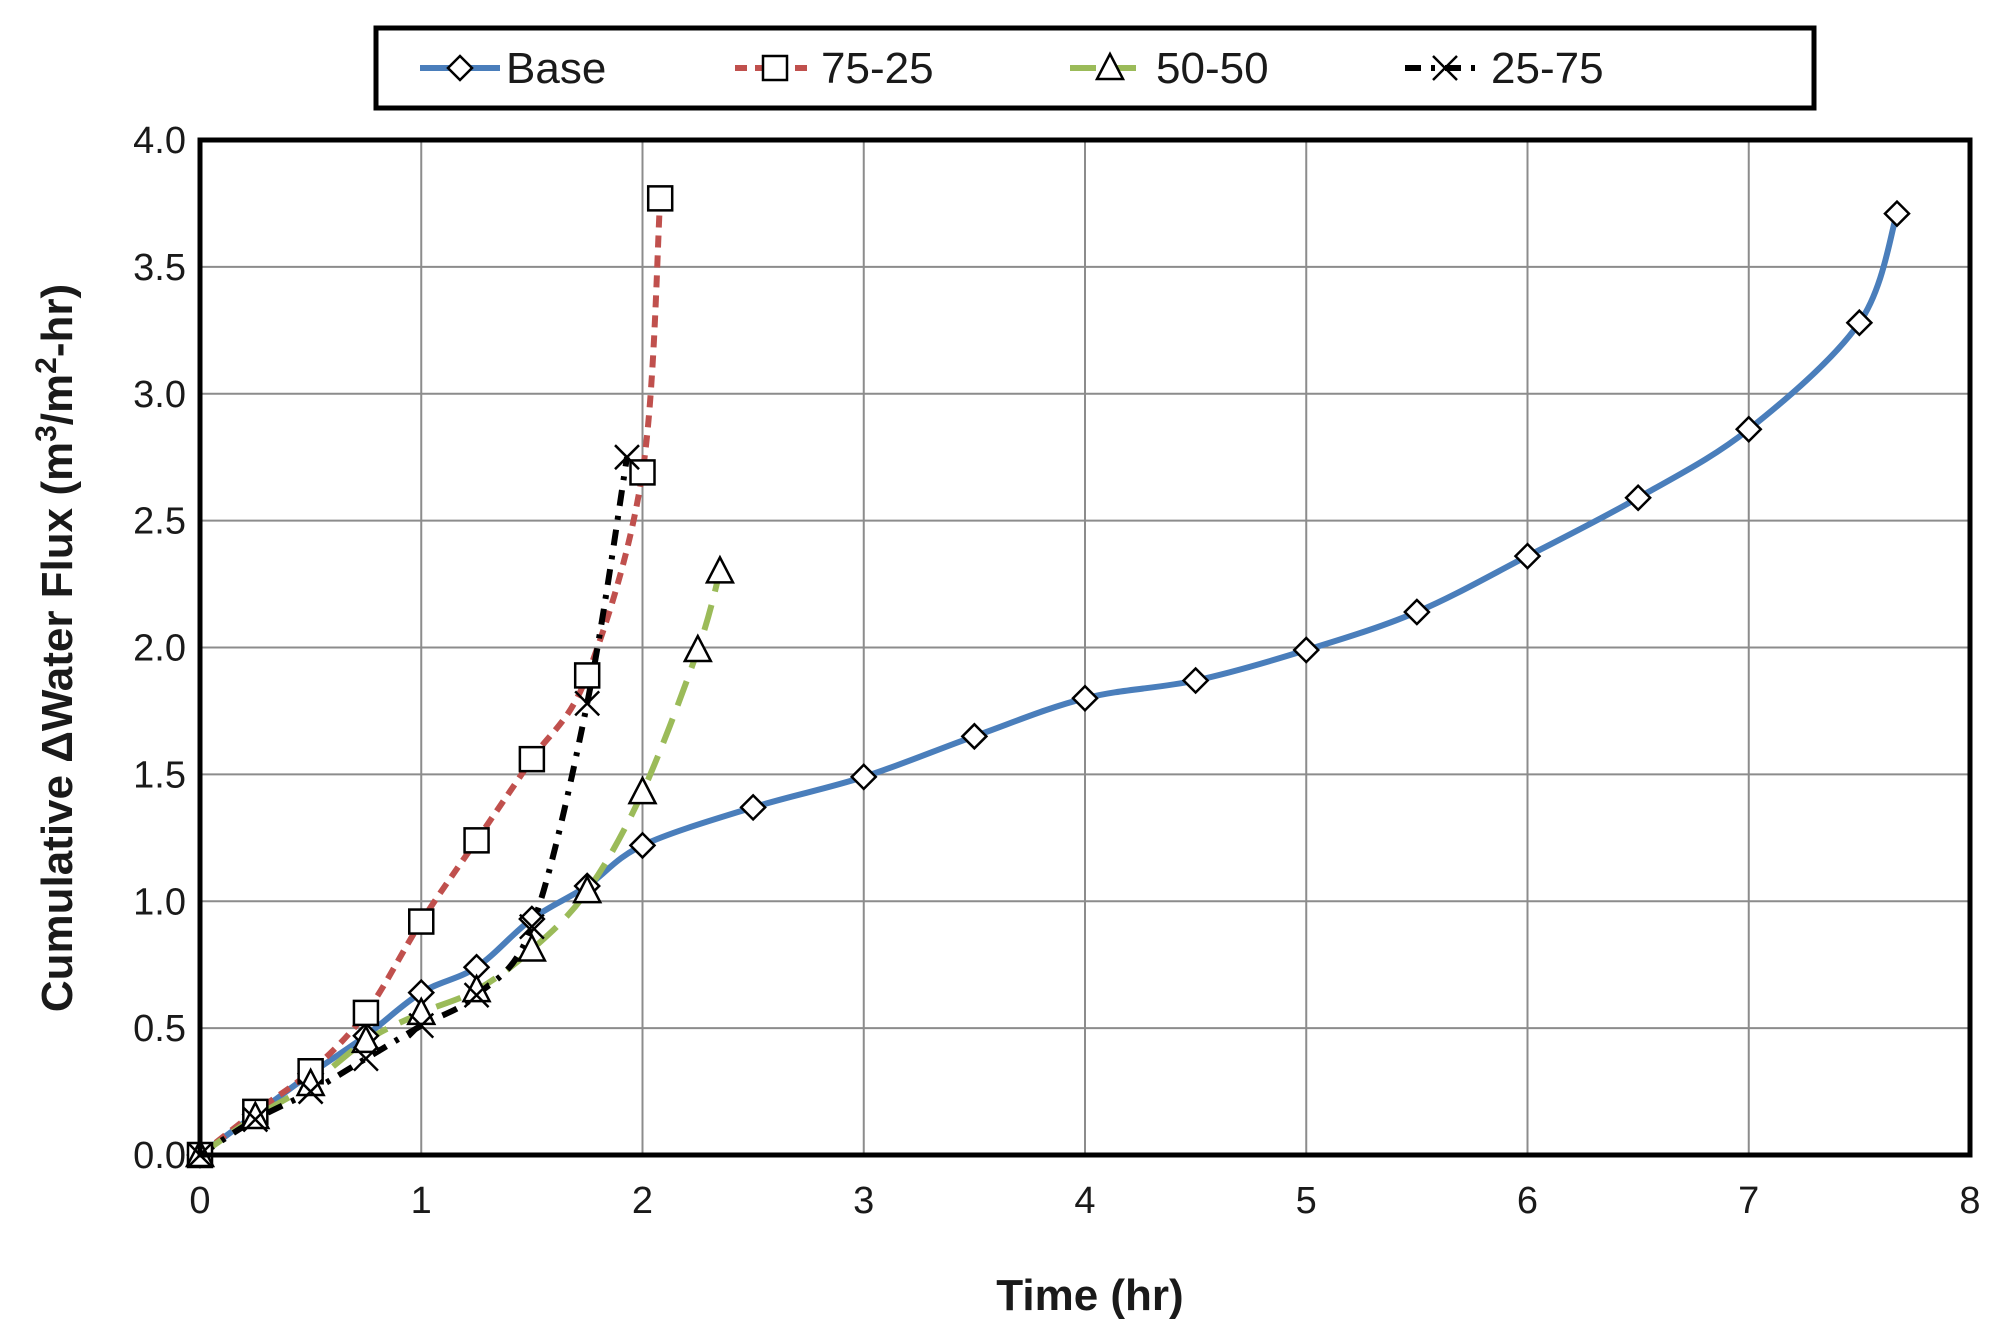 The width and height of the screenshot is (1998, 1330). What do you see at coordinates (159, 1029) in the screenshot?
I see `y-tick-label: 0.5` at bounding box center [159, 1029].